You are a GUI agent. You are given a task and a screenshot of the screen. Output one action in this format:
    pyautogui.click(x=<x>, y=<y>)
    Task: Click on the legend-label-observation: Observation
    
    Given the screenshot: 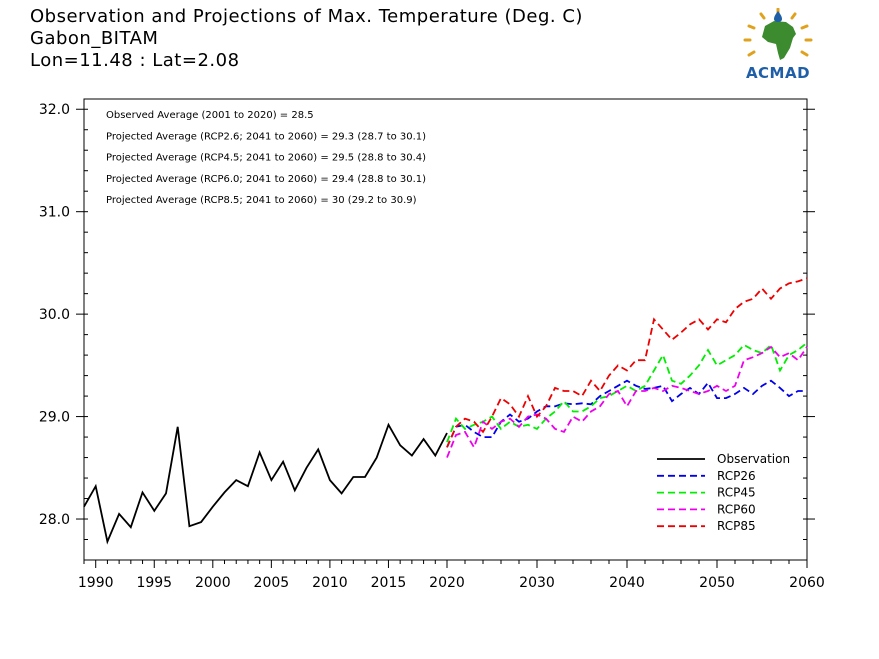 What is the action you would take?
    pyautogui.click(x=753, y=459)
    